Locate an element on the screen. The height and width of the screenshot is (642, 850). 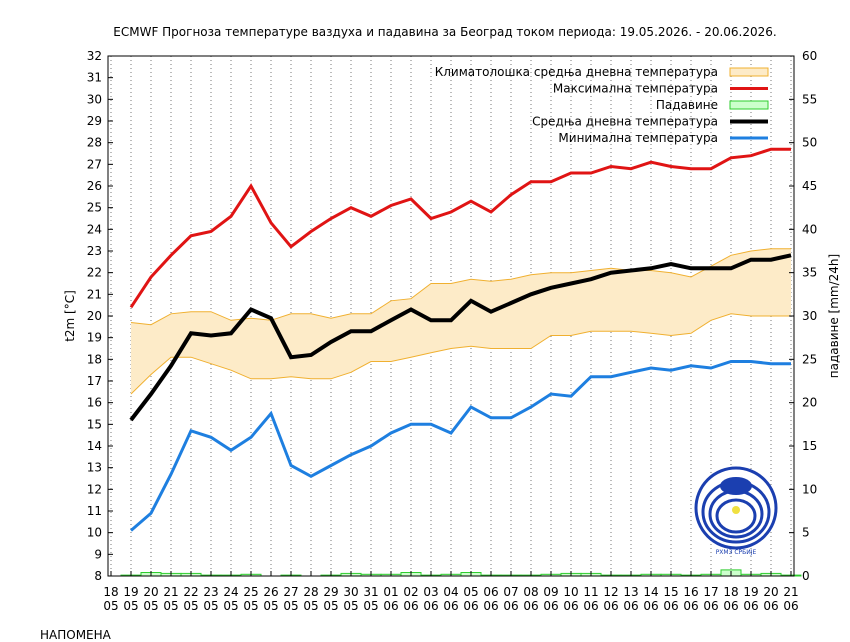
legend-max-temp-label: Максимална температура is located at coordinates (635, 89).